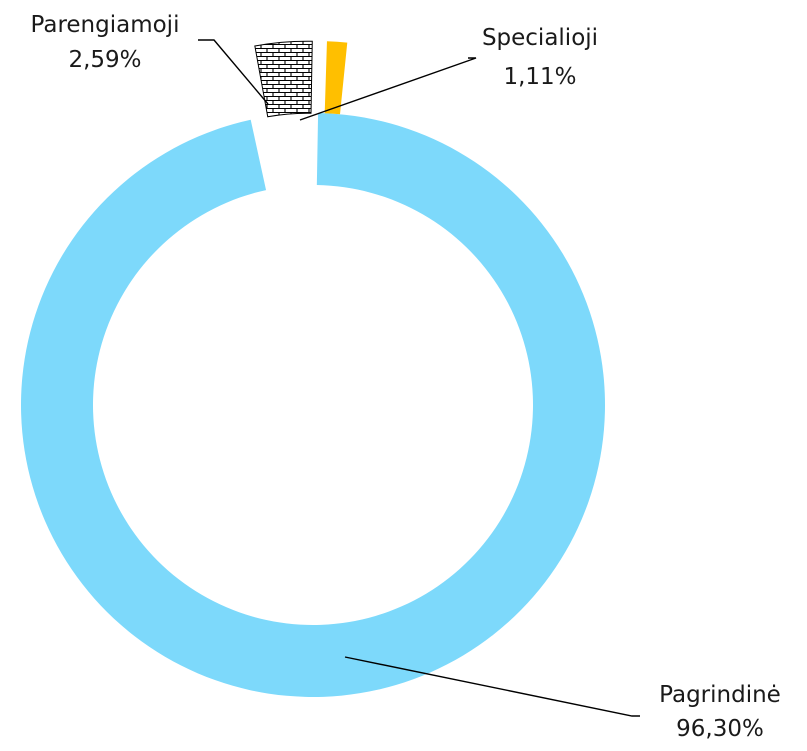 Image resolution: width=807 pixels, height=751 pixels. I want to click on slice-label-name: Parengiamoji, so click(105, 25).